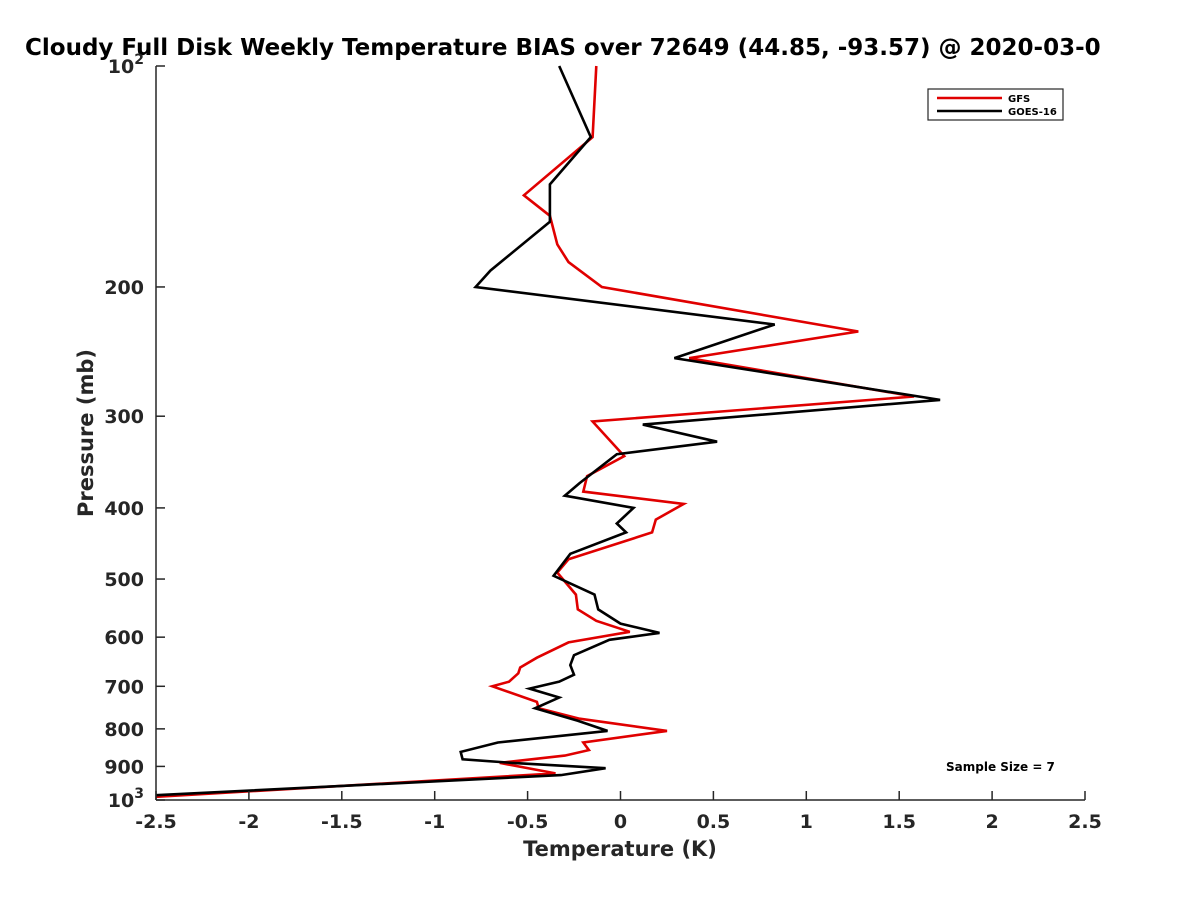  Describe the element at coordinates (620, 822) in the screenshot. I see `x-tick-label: 0` at that location.